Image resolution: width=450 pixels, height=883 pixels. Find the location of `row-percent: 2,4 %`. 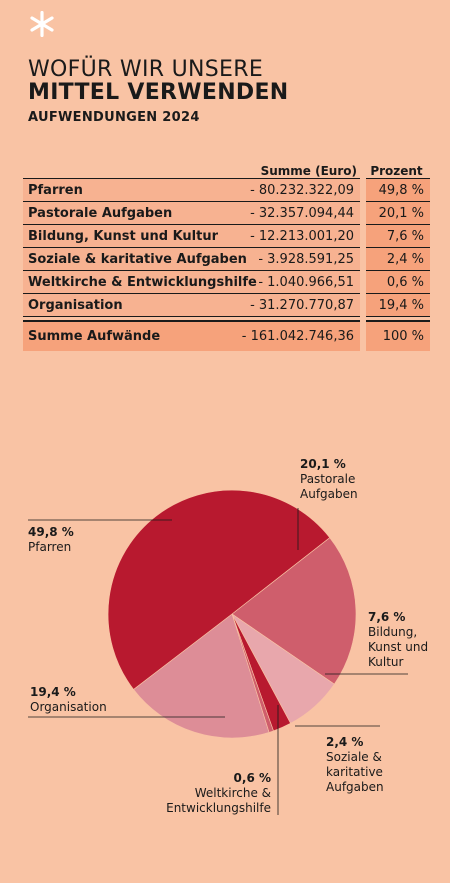

row-percent: 2,4 % is located at coordinates (395, 259).